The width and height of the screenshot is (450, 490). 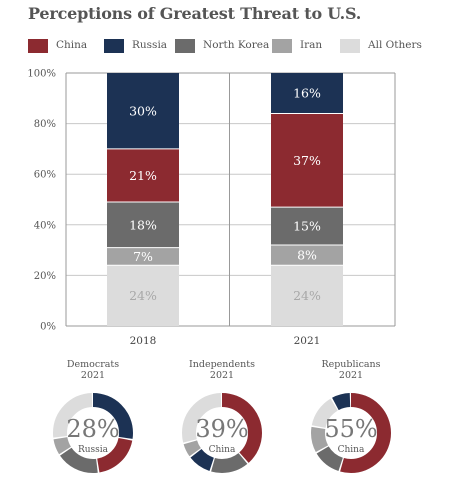 What do you see at coordinates (282, 46) in the screenshot?
I see `legend-swatch-iran` at bounding box center [282, 46].